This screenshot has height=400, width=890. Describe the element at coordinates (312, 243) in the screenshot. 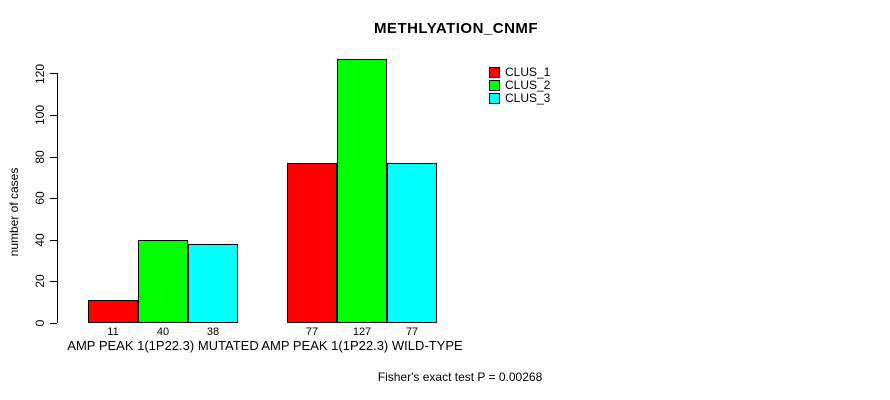

I see `bar-clus_1-group2` at that location.